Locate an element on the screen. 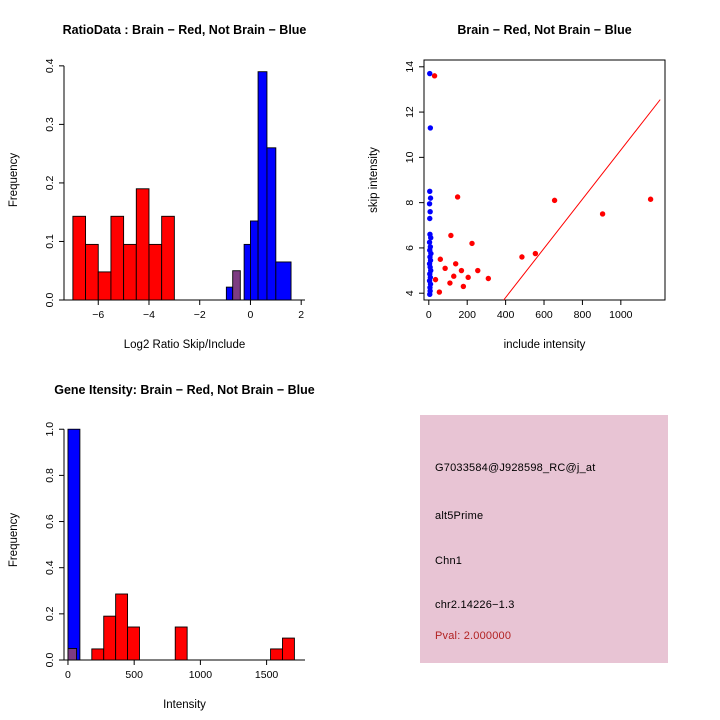 This screenshot has width=720, height=720. y-tick-label: 12 is located at coordinates (410, 112).